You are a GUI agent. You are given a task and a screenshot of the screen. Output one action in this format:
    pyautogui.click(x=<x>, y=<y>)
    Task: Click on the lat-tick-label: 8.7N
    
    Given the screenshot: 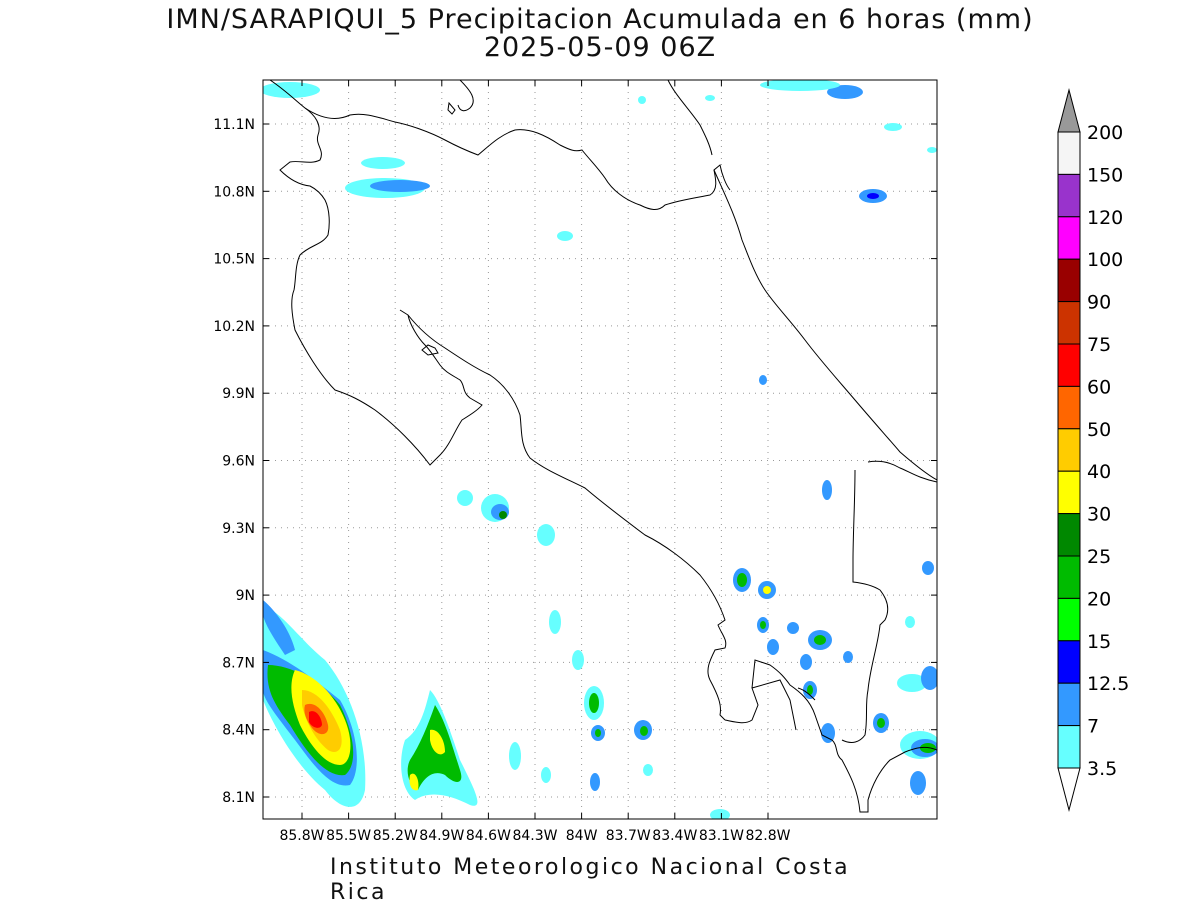 What is the action you would take?
    pyautogui.click(x=238, y=663)
    